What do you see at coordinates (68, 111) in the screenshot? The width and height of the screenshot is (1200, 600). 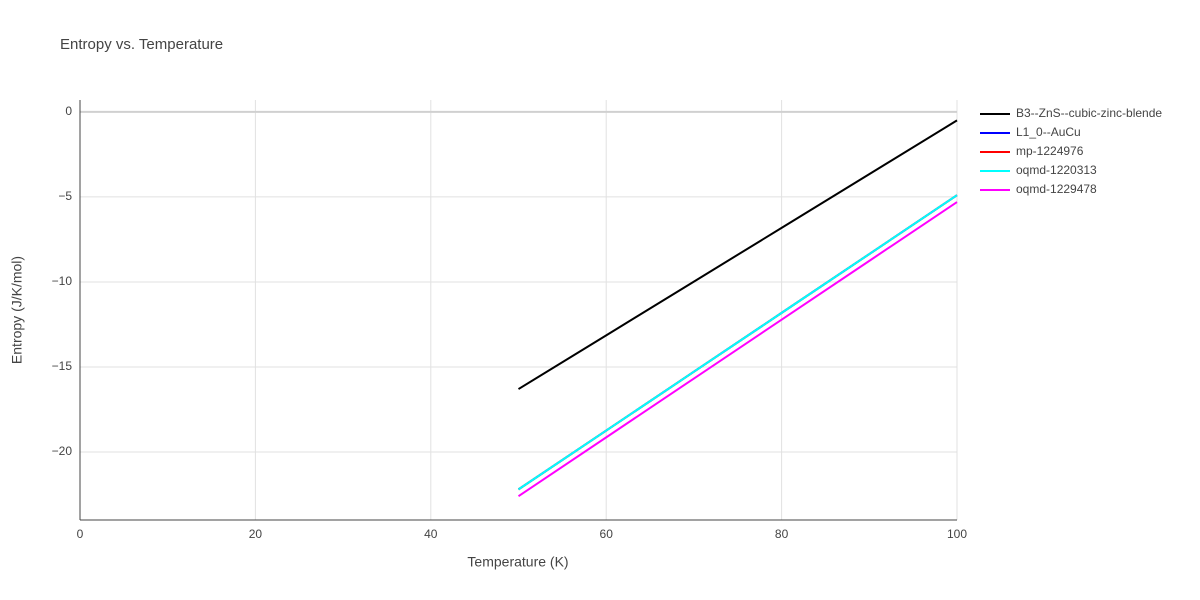 I see `y-tick-label: 0` at bounding box center [68, 111].